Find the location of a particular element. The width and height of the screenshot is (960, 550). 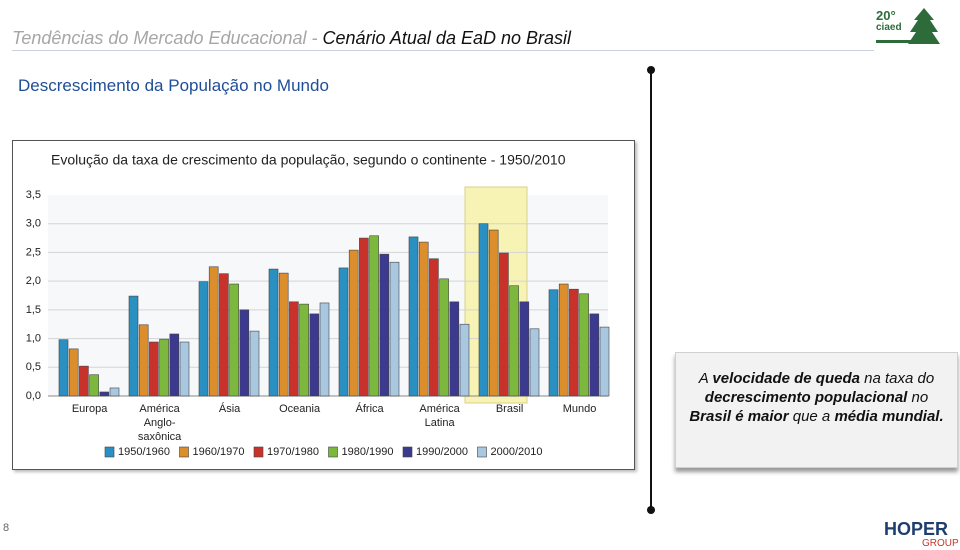

header-part: Tendências do Mercado Educacional - is located at coordinates (167, 38).